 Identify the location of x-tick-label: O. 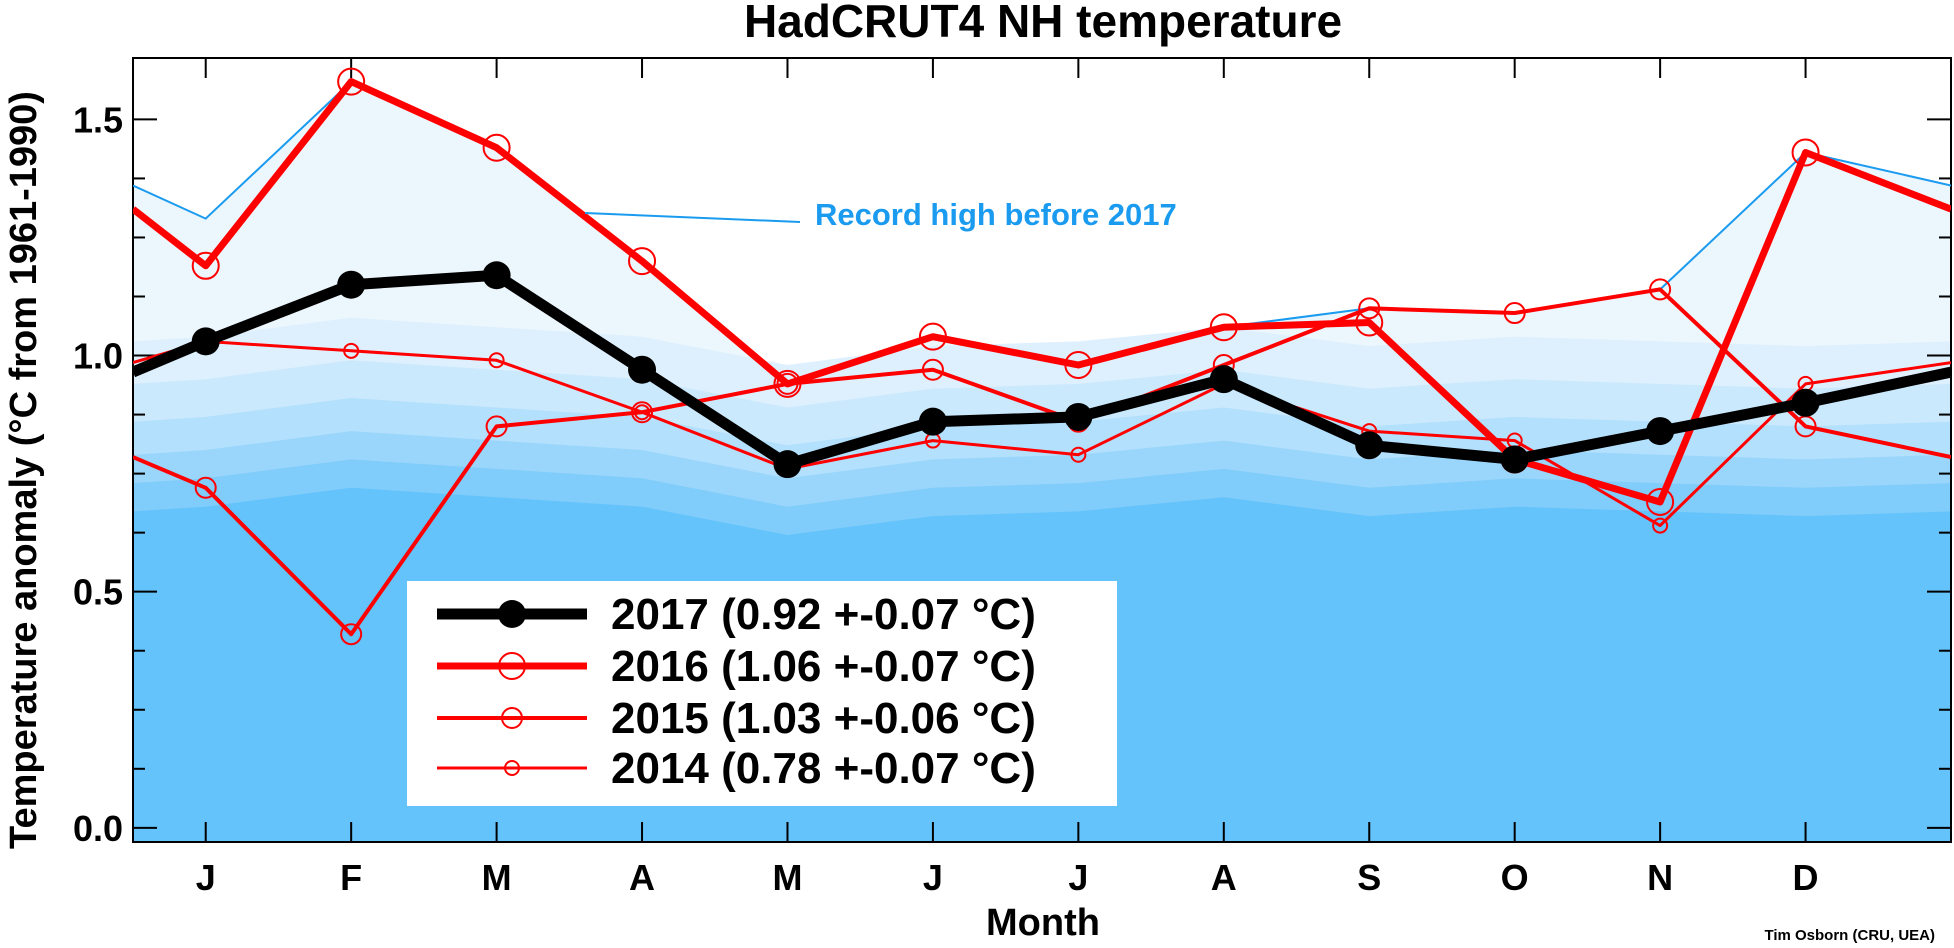
(1515, 877).